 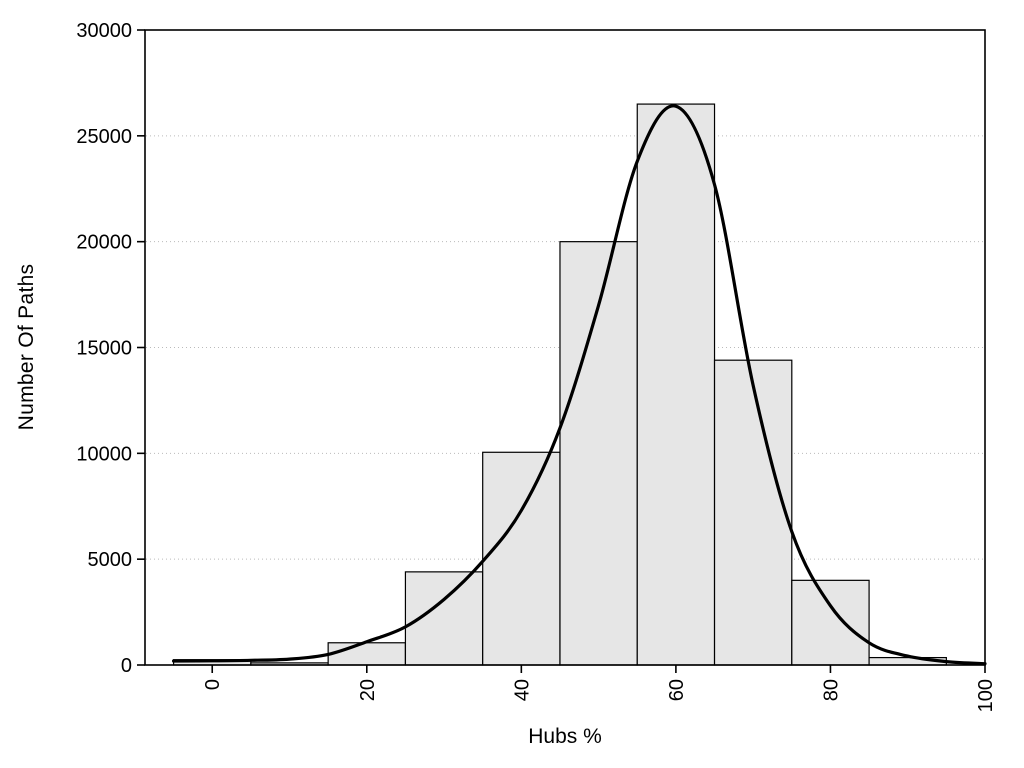 I want to click on y-tick-label: 0, so click(x=126, y=666).